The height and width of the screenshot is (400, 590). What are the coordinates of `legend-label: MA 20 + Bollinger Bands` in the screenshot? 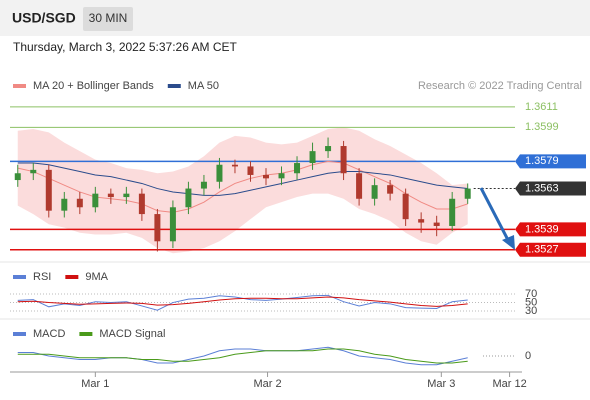 It's located at (93, 86).